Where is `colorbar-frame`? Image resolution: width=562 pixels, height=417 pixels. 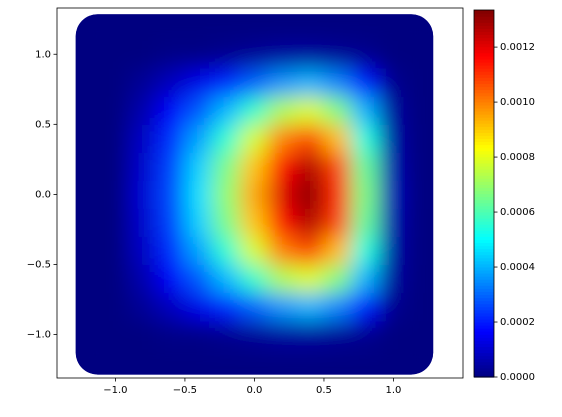
colorbar-frame is located at coordinates (484, 193).